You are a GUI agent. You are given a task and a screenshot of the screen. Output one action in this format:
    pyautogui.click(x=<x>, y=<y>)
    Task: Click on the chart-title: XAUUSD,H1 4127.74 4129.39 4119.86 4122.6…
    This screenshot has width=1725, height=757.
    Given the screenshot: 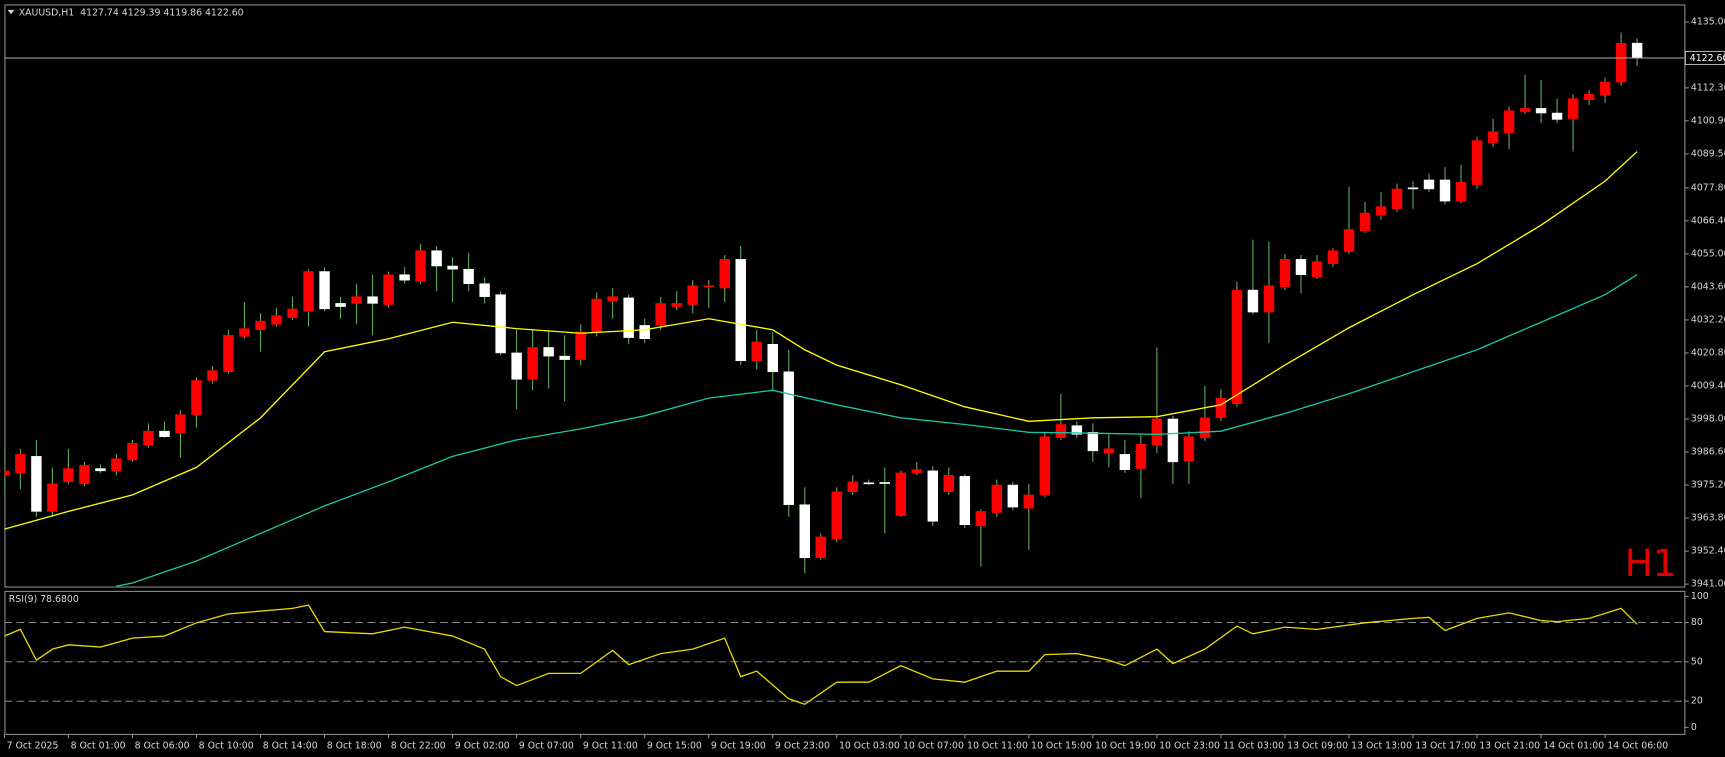 What is the action you would take?
    pyautogui.click(x=131, y=13)
    